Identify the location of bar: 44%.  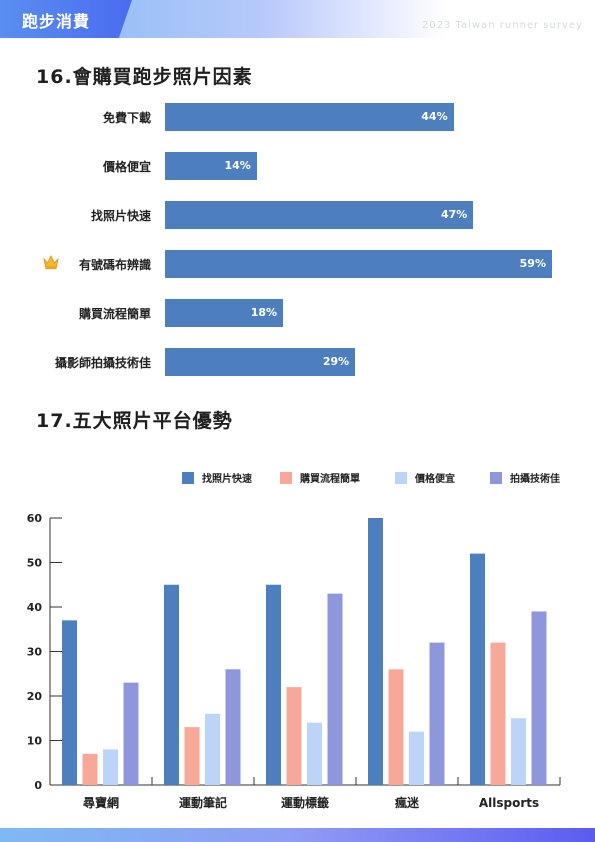
(309, 117).